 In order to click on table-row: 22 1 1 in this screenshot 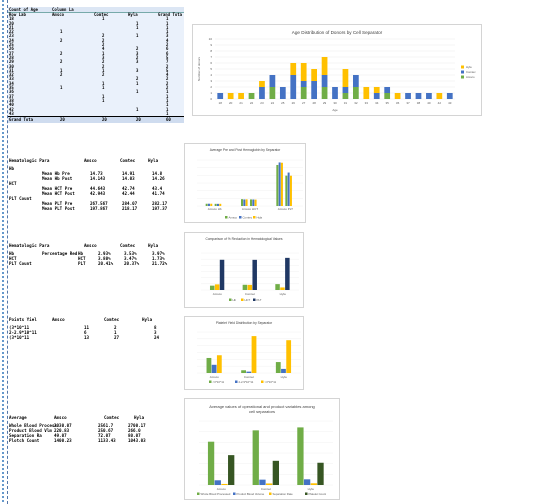, I will do `click(96, 31)`.